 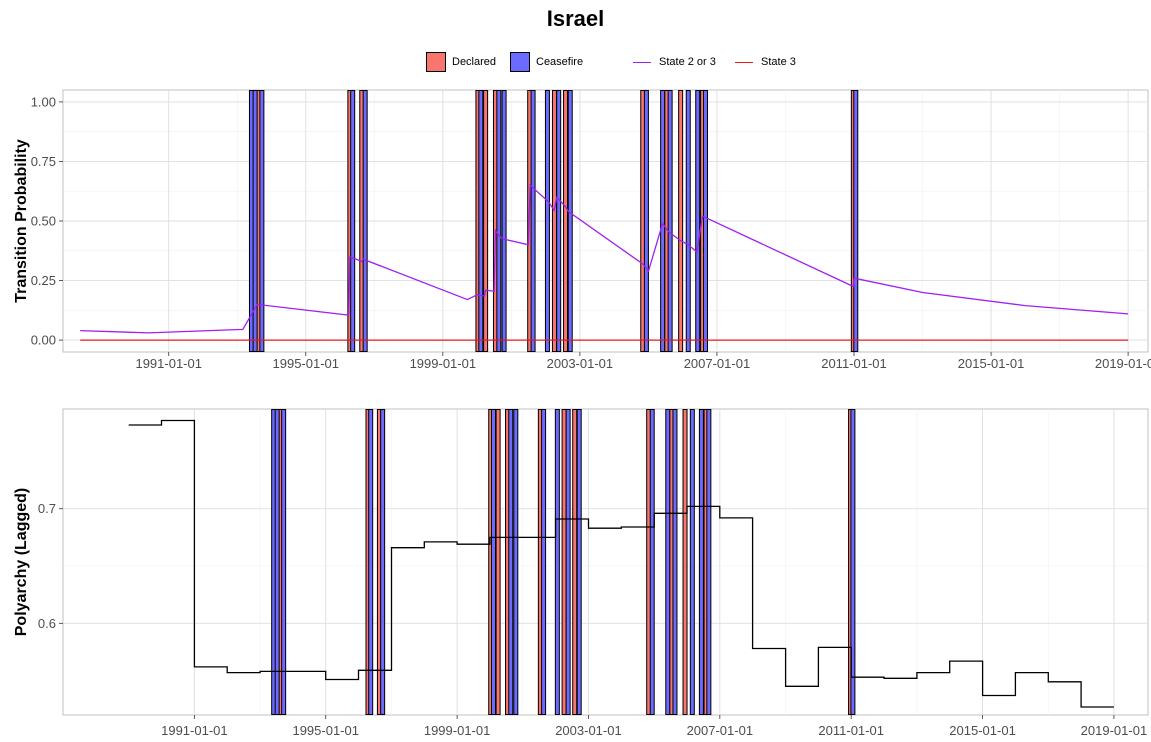 I want to click on legend-label-state-3: State 3, so click(x=778, y=62).